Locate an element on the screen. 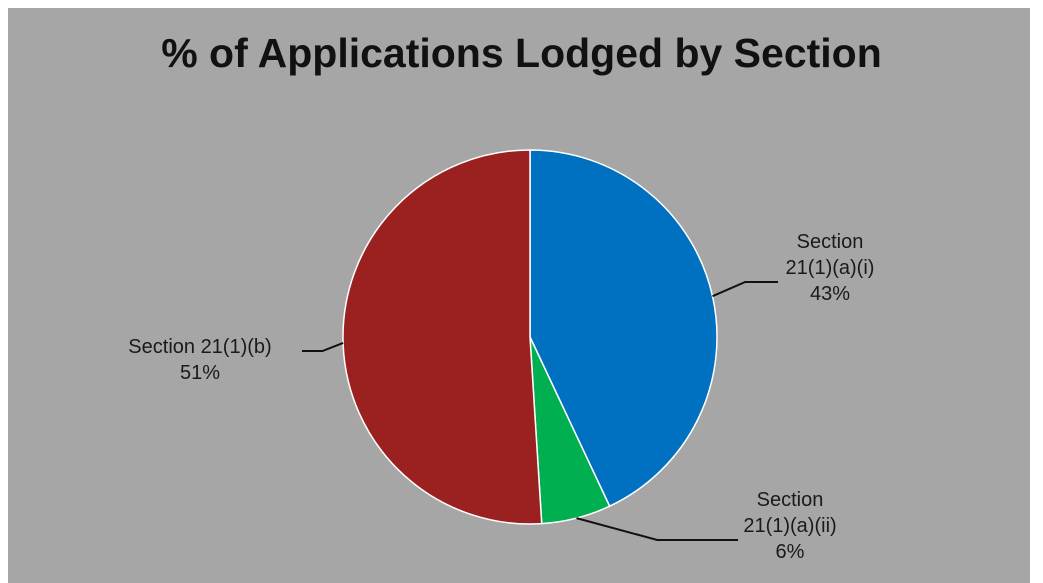 The image size is (1043, 583). slice-label-line: 21(1)(a)(i) is located at coordinates (830, 268).